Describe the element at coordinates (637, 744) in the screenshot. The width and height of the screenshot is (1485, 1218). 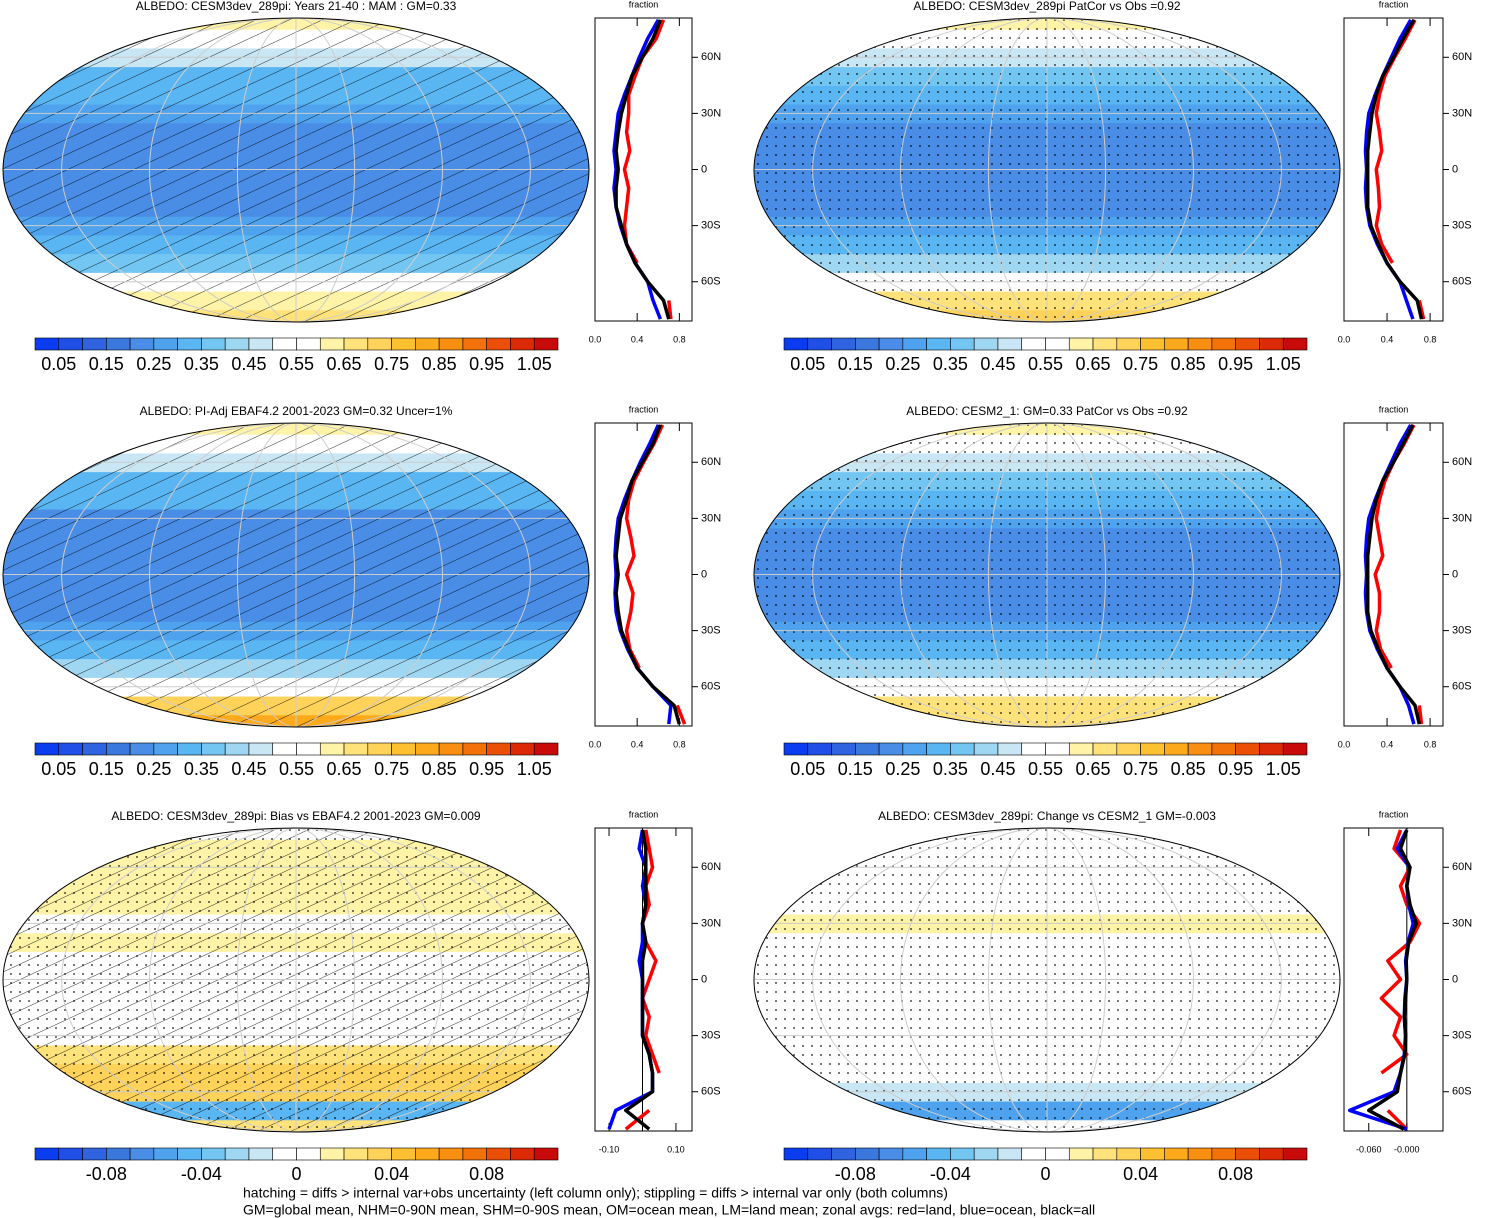
I see `x-tick-label: 0.4` at that location.